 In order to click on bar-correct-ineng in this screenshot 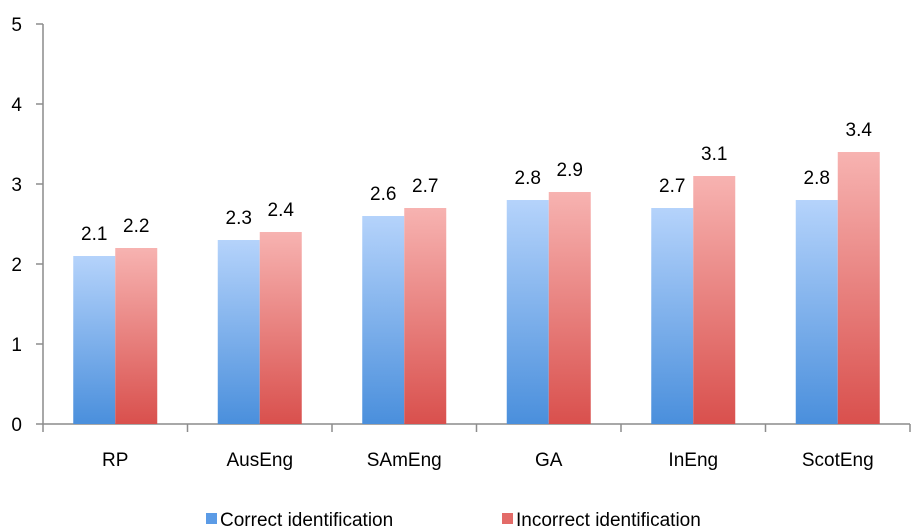, I will do `click(672, 316)`.